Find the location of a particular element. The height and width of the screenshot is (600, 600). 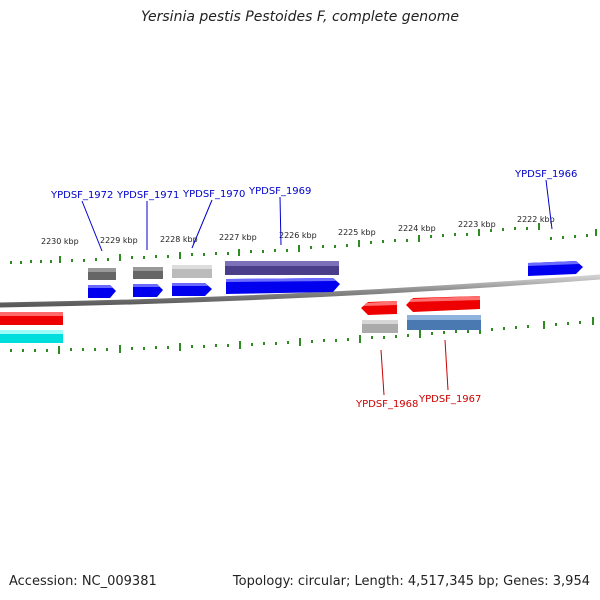

forward-genes is located at coordinates (335, 279).